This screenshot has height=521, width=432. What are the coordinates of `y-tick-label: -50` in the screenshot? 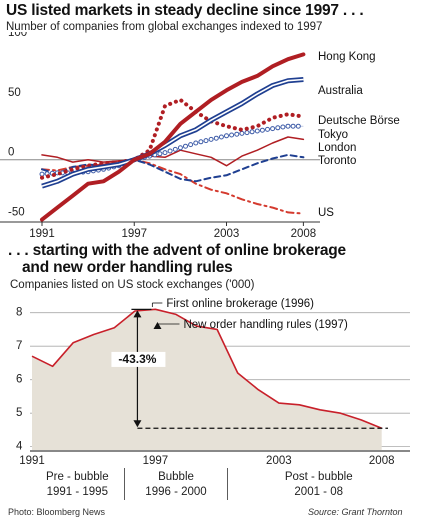 It's located at (16, 213).